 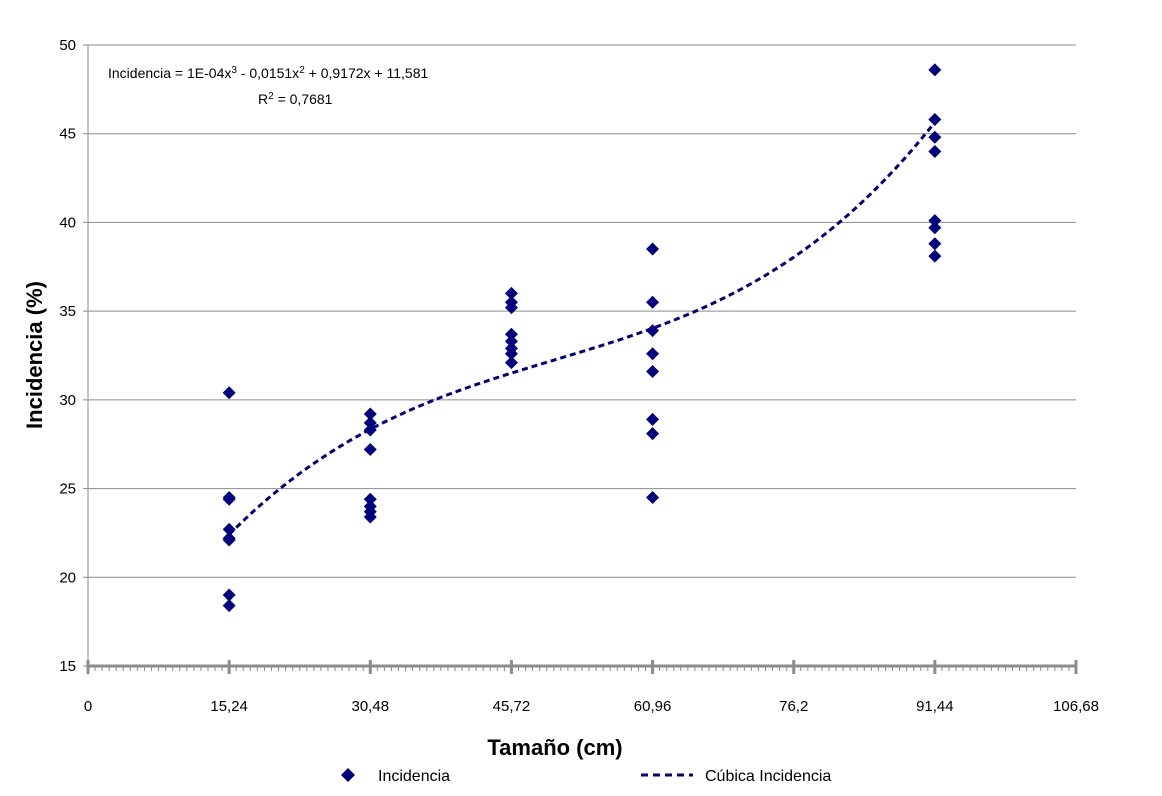 What do you see at coordinates (935, 706) in the screenshot?
I see `x-tick-label: 91,44` at bounding box center [935, 706].